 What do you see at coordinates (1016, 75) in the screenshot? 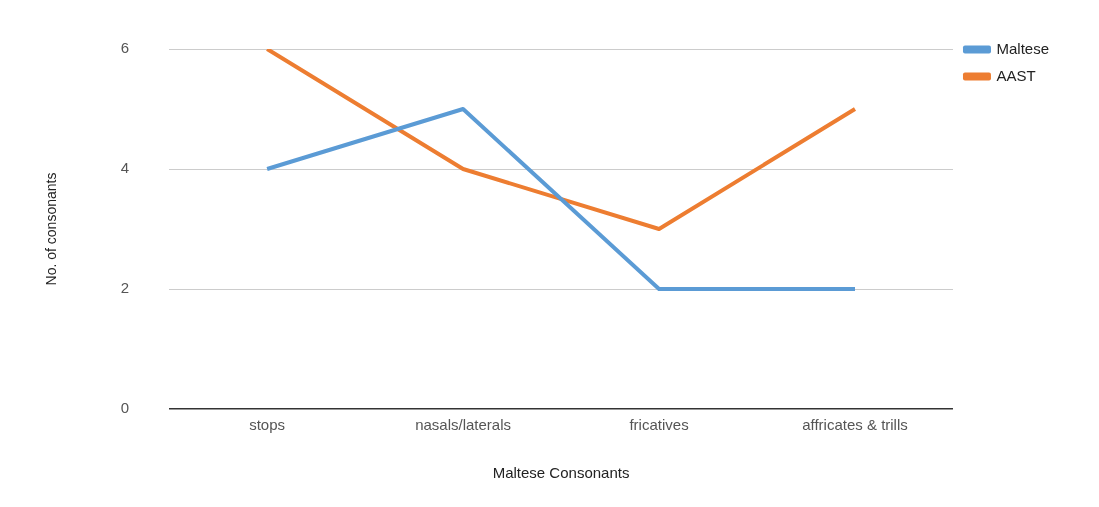
I see `legend-label: AAST` at bounding box center [1016, 75].